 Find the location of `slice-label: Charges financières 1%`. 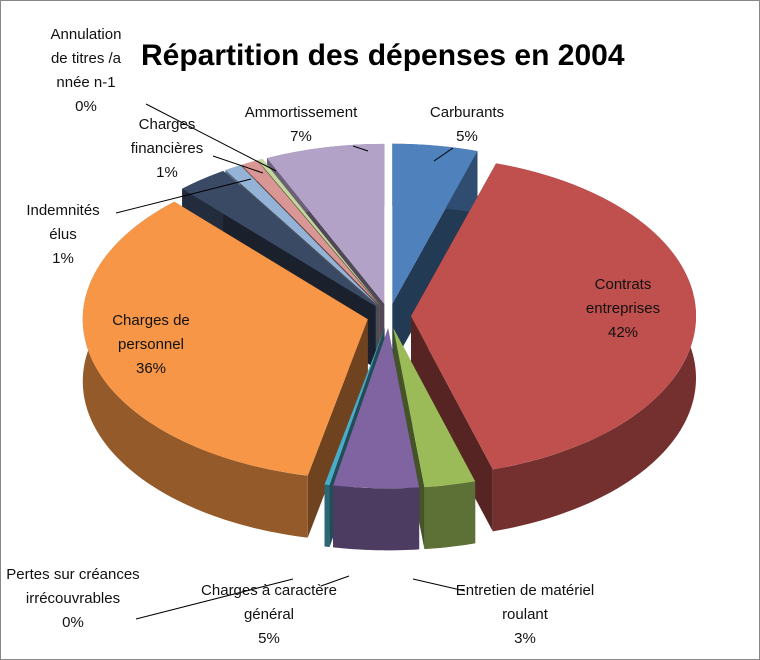

slice-label: Charges financières 1% is located at coordinates (167, 149).